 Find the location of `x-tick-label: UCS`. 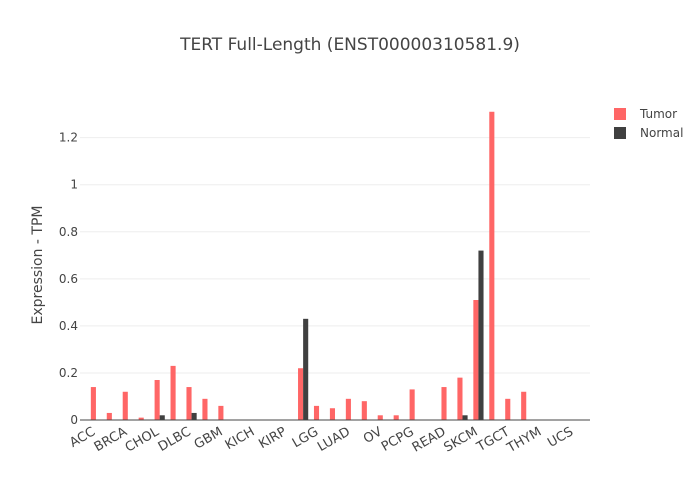

x-tick-label: UCS is located at coordinates (560, 437).